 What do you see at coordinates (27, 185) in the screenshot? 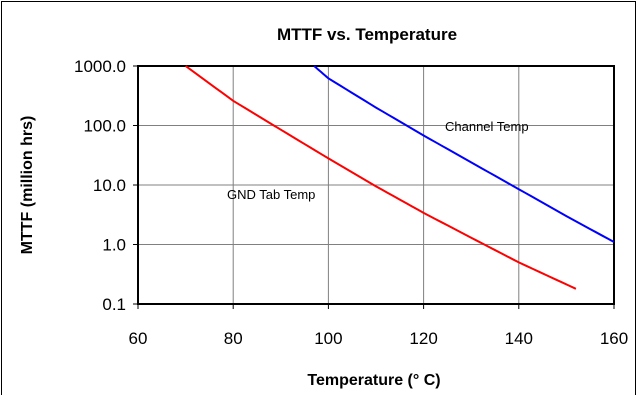
I see `y-axis-title: MTTF (million hrs)` at bounding box center [27, 185].